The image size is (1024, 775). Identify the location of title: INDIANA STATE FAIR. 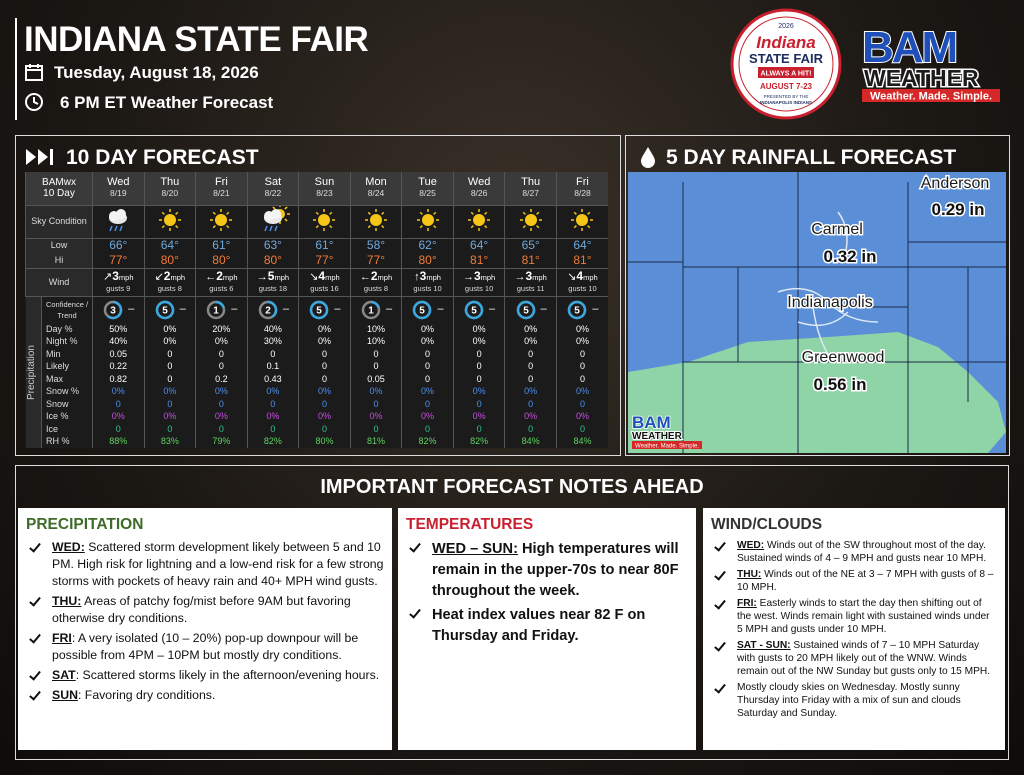
(196, 39).